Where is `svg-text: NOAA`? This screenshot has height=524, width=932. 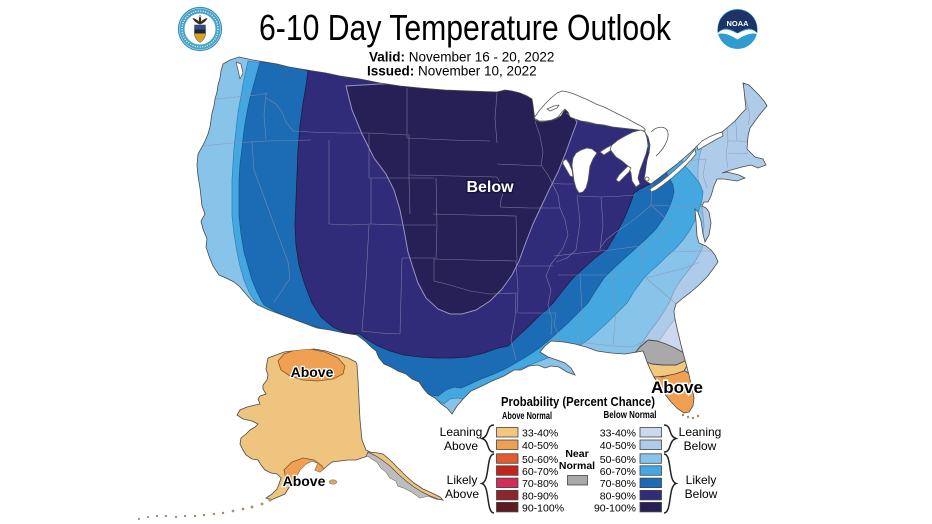
svg-text: NOAA is located at coordinates (737, 23).